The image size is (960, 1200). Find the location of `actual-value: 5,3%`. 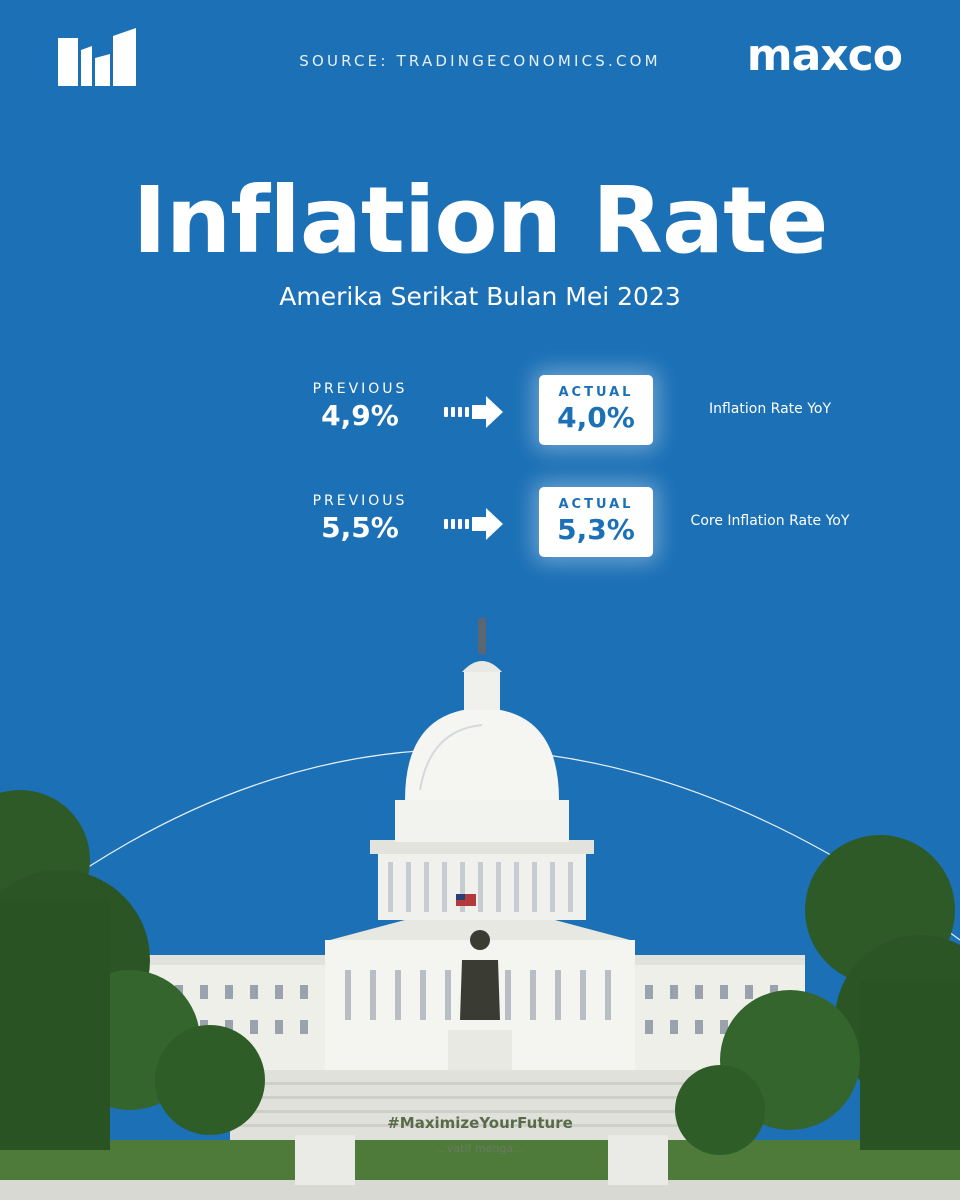

actual-value: 5,3% is located at coordinates (596, 529).